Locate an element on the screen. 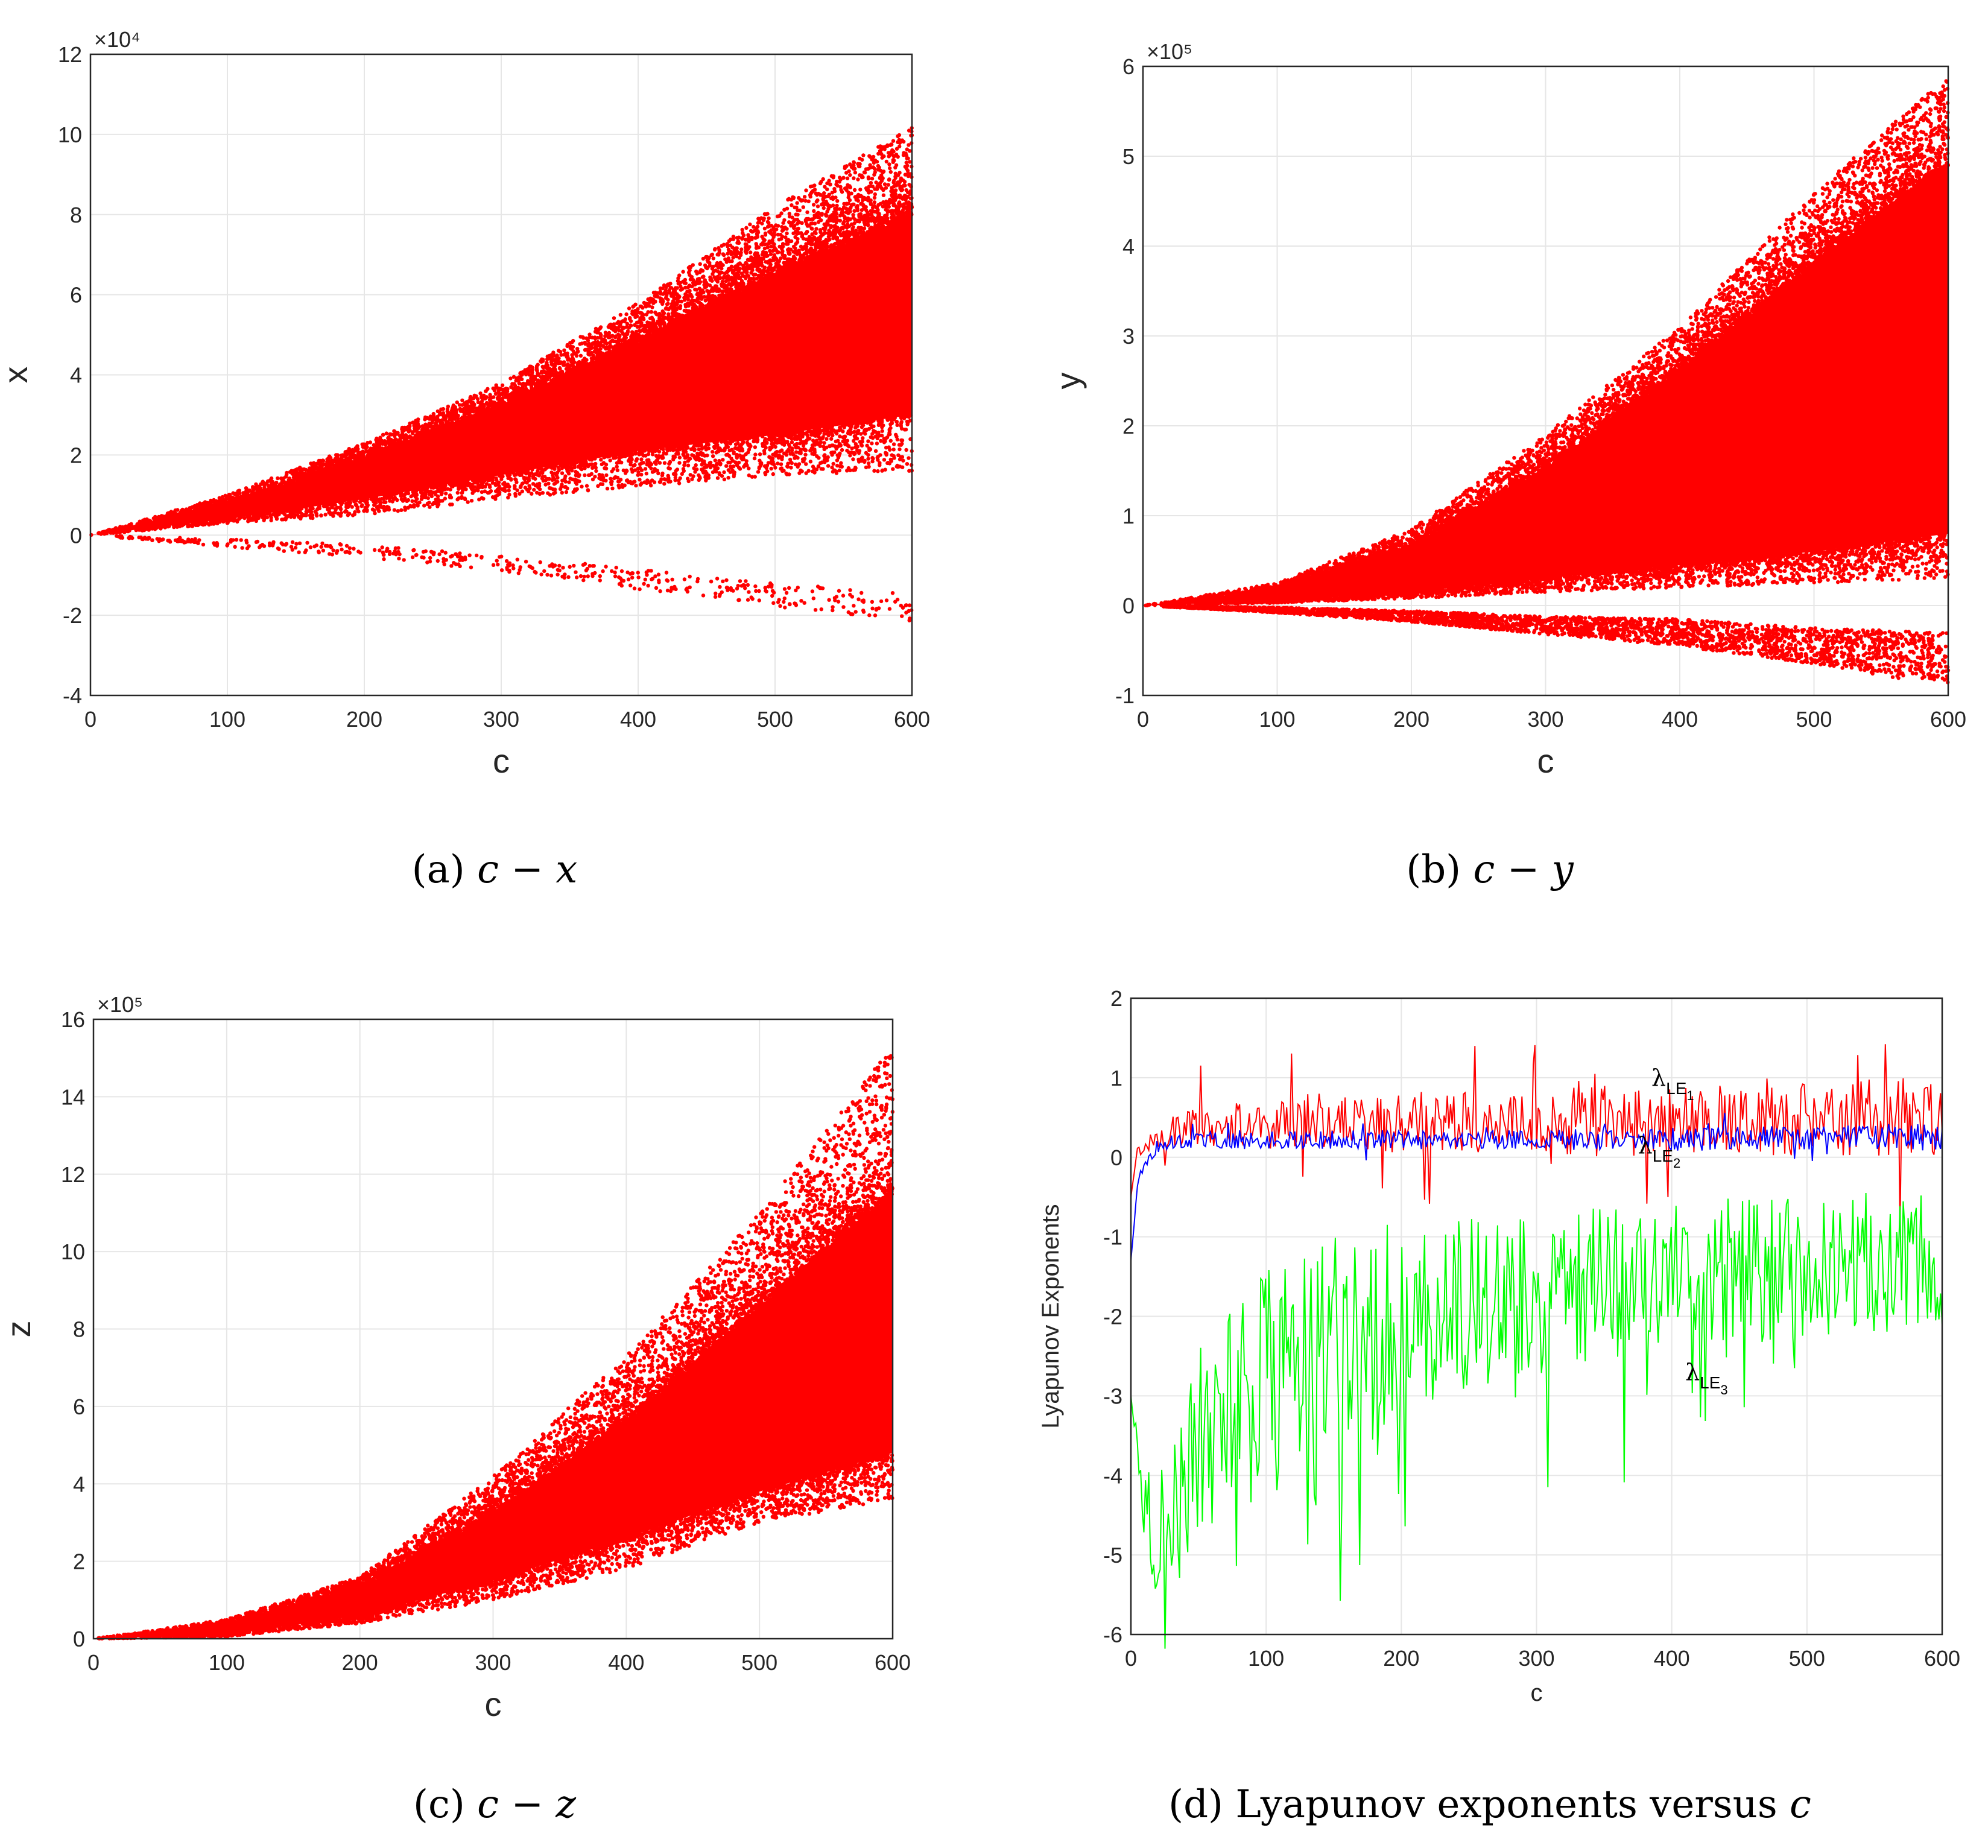  a-ytick-label: 8 is located at coordinates (76, 215).